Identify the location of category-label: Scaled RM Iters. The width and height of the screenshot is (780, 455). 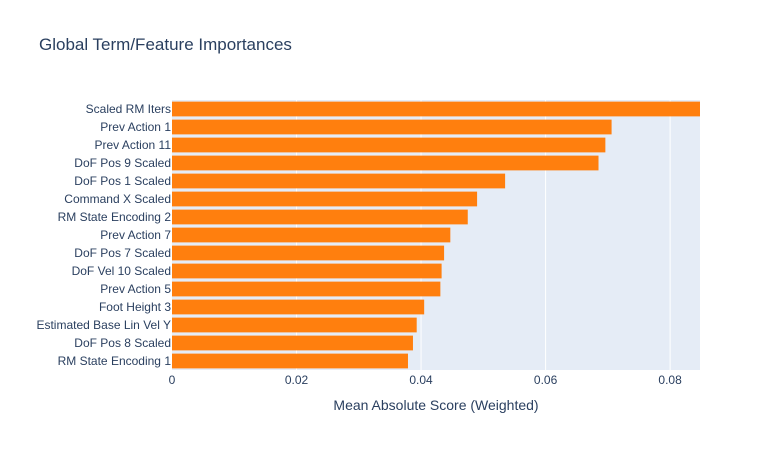
(128, 109).